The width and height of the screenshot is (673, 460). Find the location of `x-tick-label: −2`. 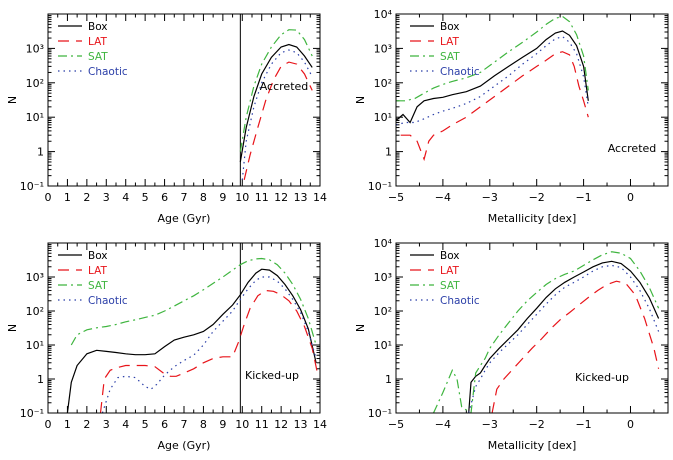

x-tick-label: −2 is located at coordinates (537, 424).